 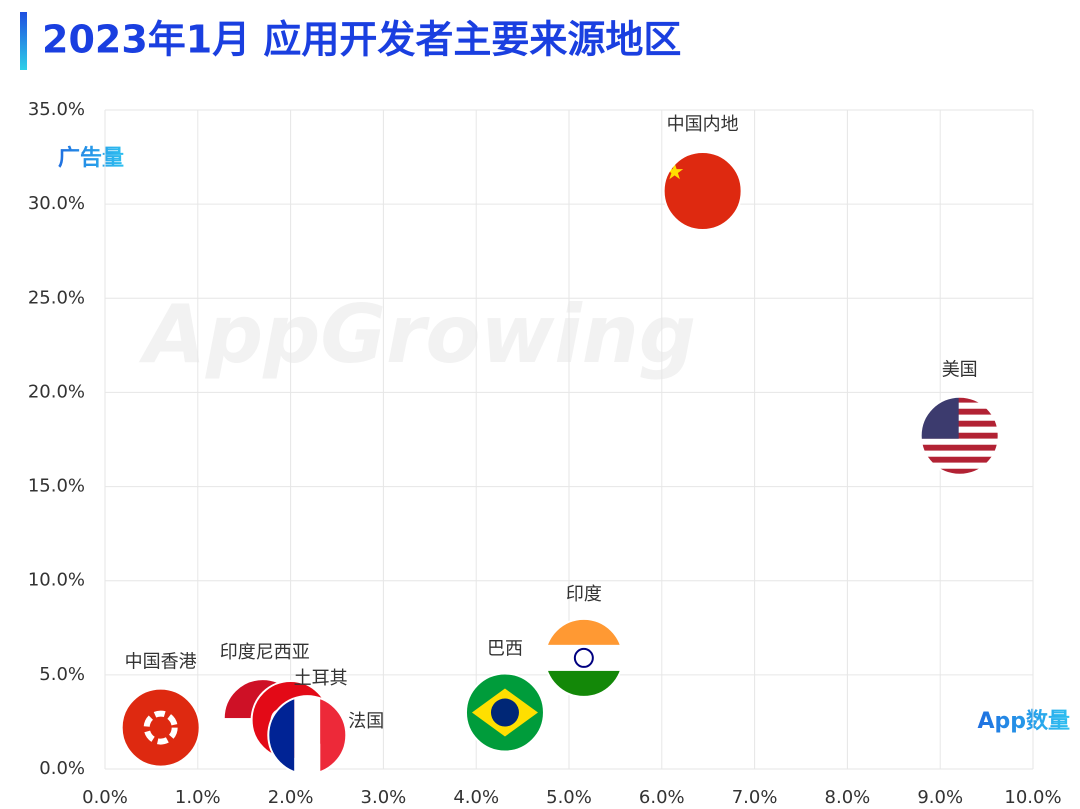 I want to click on point-label: 美国, so click(x=960, y=370).